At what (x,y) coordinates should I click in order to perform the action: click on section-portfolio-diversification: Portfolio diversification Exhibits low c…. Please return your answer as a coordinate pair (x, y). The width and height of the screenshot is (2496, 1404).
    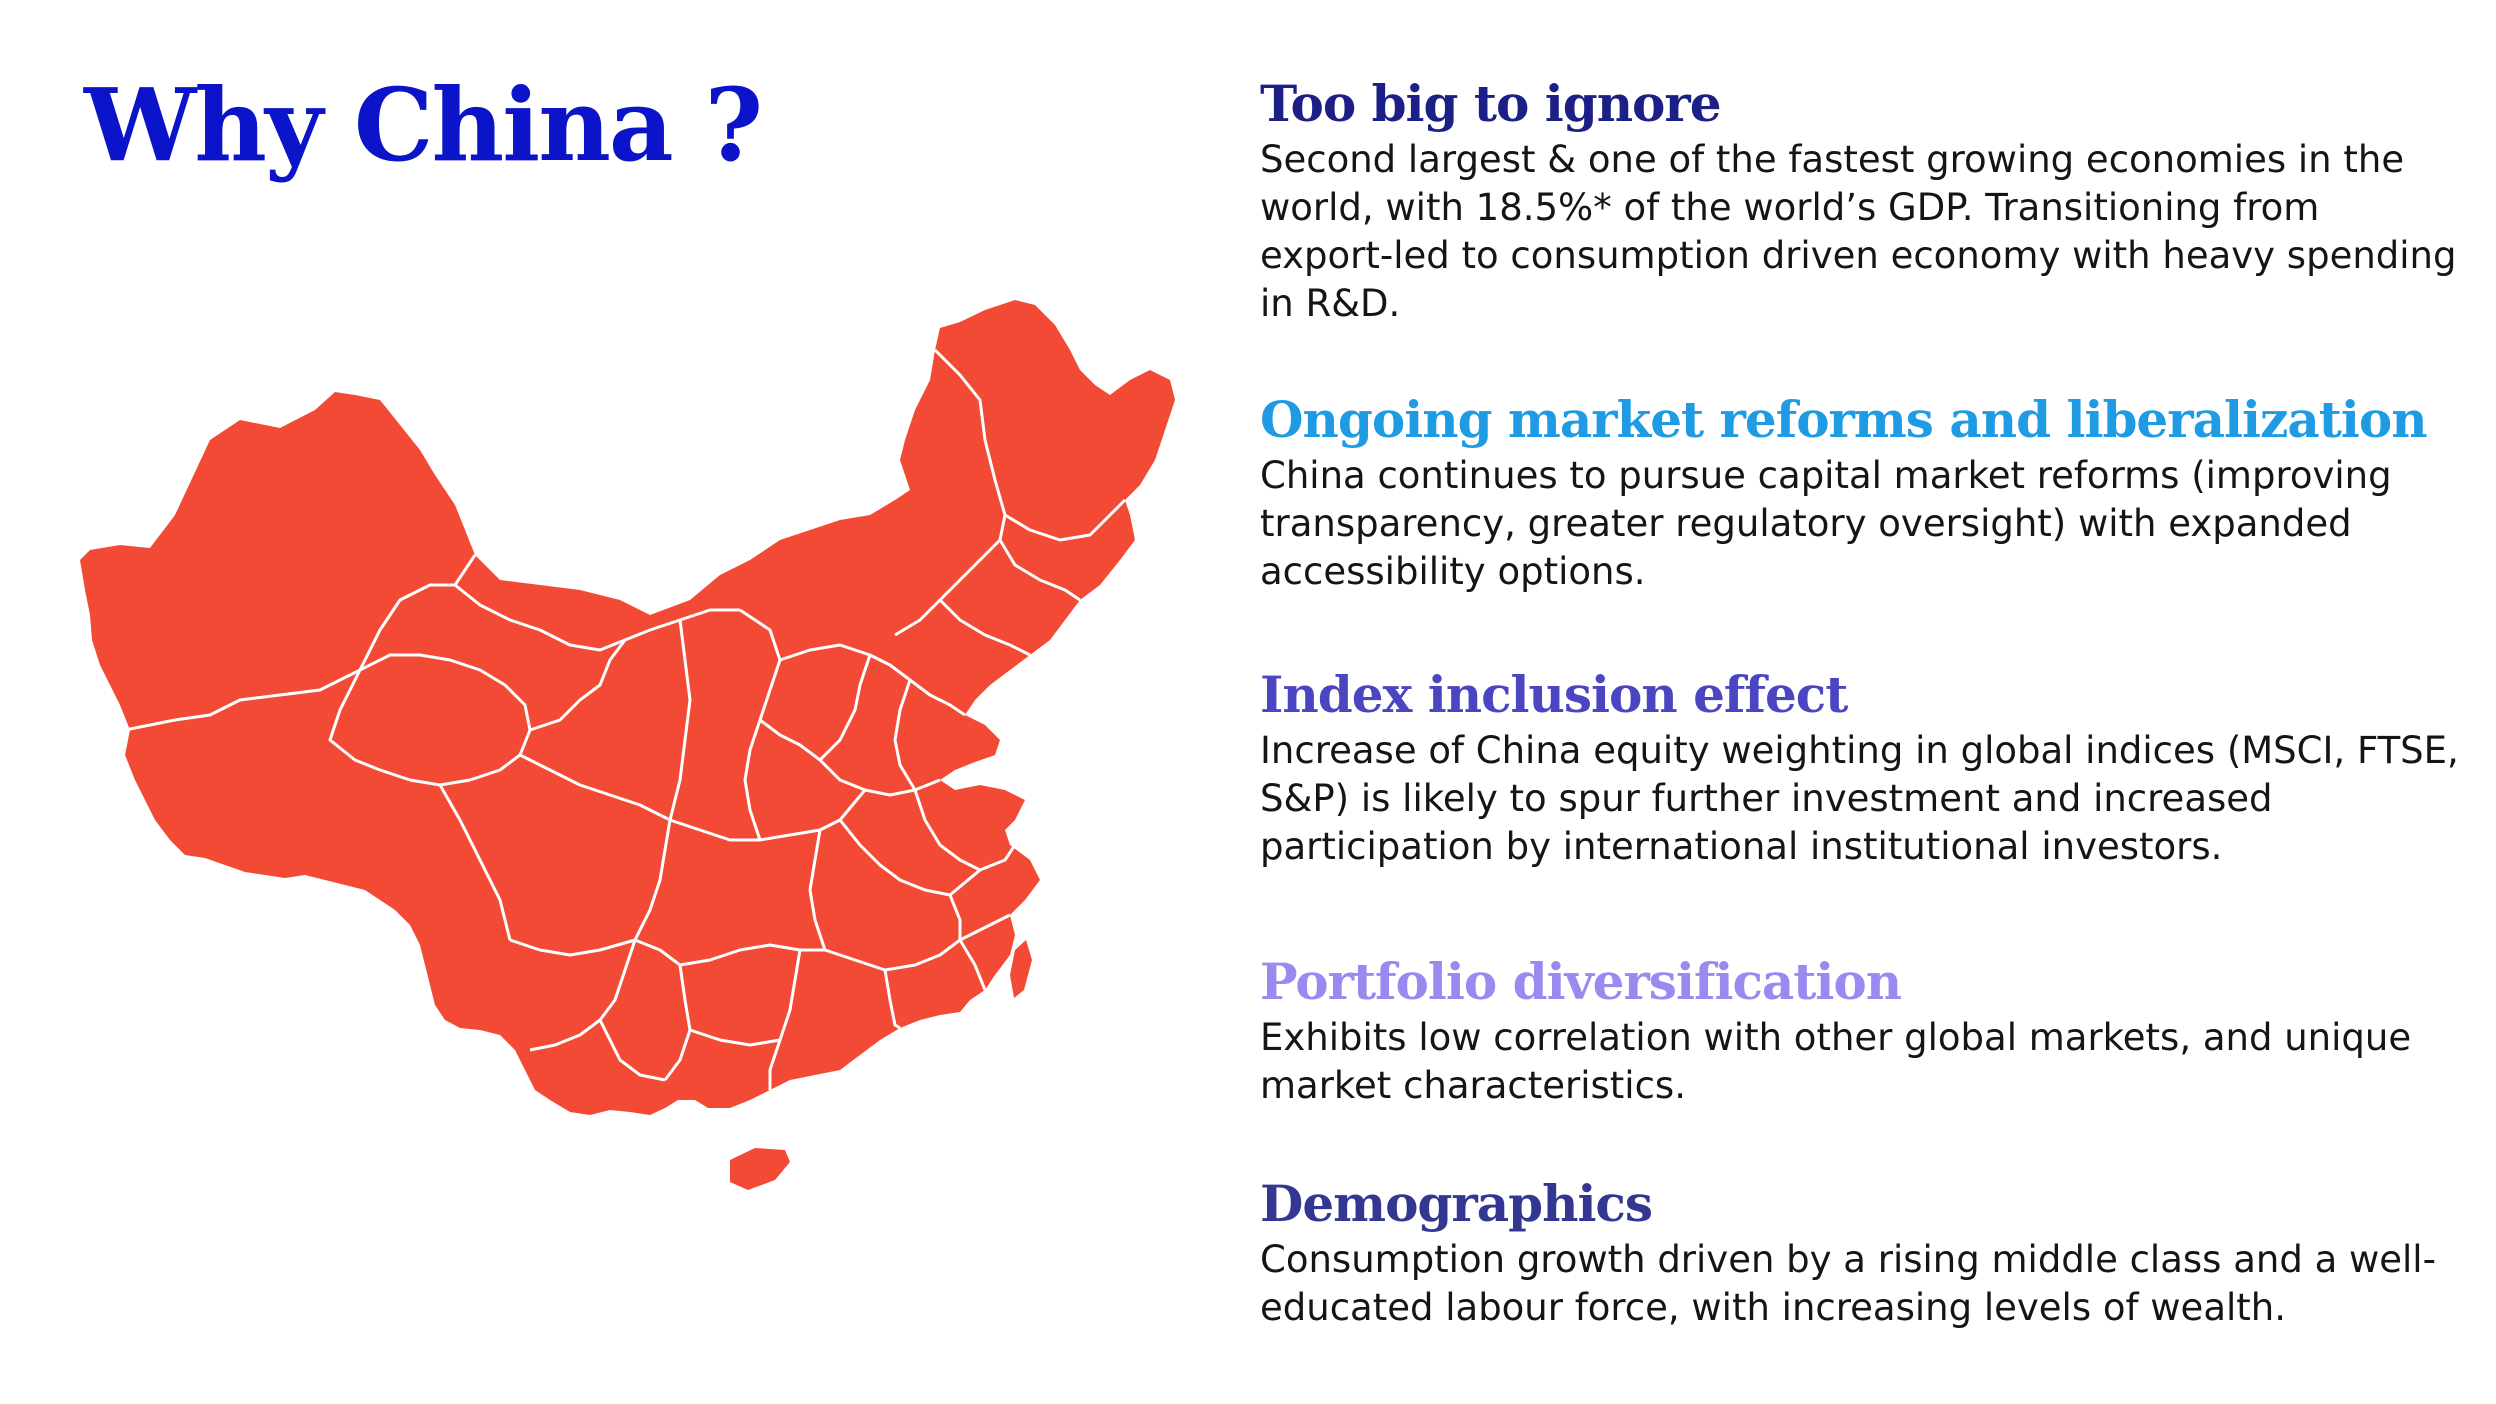
    Looking at the image, I should click on (1860, 1030).